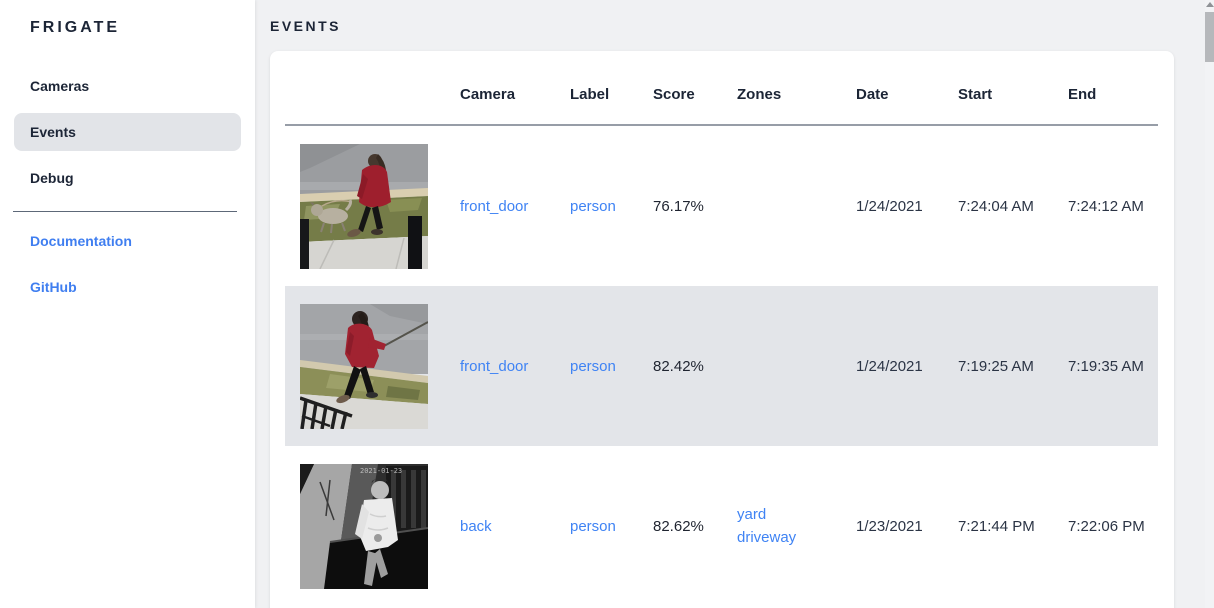 The width and height of the screenshot is (1214, 608). Describe the element at coordinates (364, 526) in the screenshot. I see `event-thumbnail: 2021-01-23` at that location.